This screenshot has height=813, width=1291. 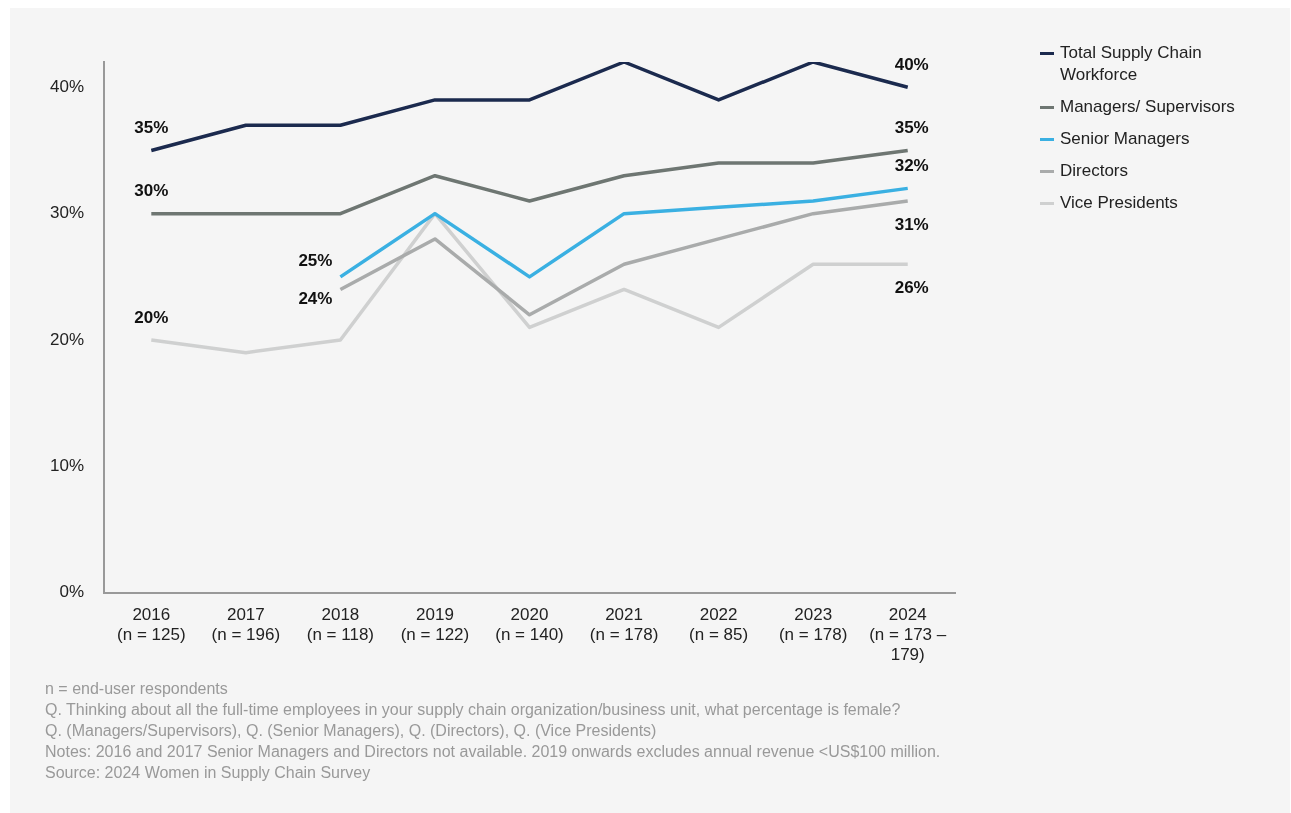 I want to click on legend-label: Vice Presidents, so click(x=1119, y=203).